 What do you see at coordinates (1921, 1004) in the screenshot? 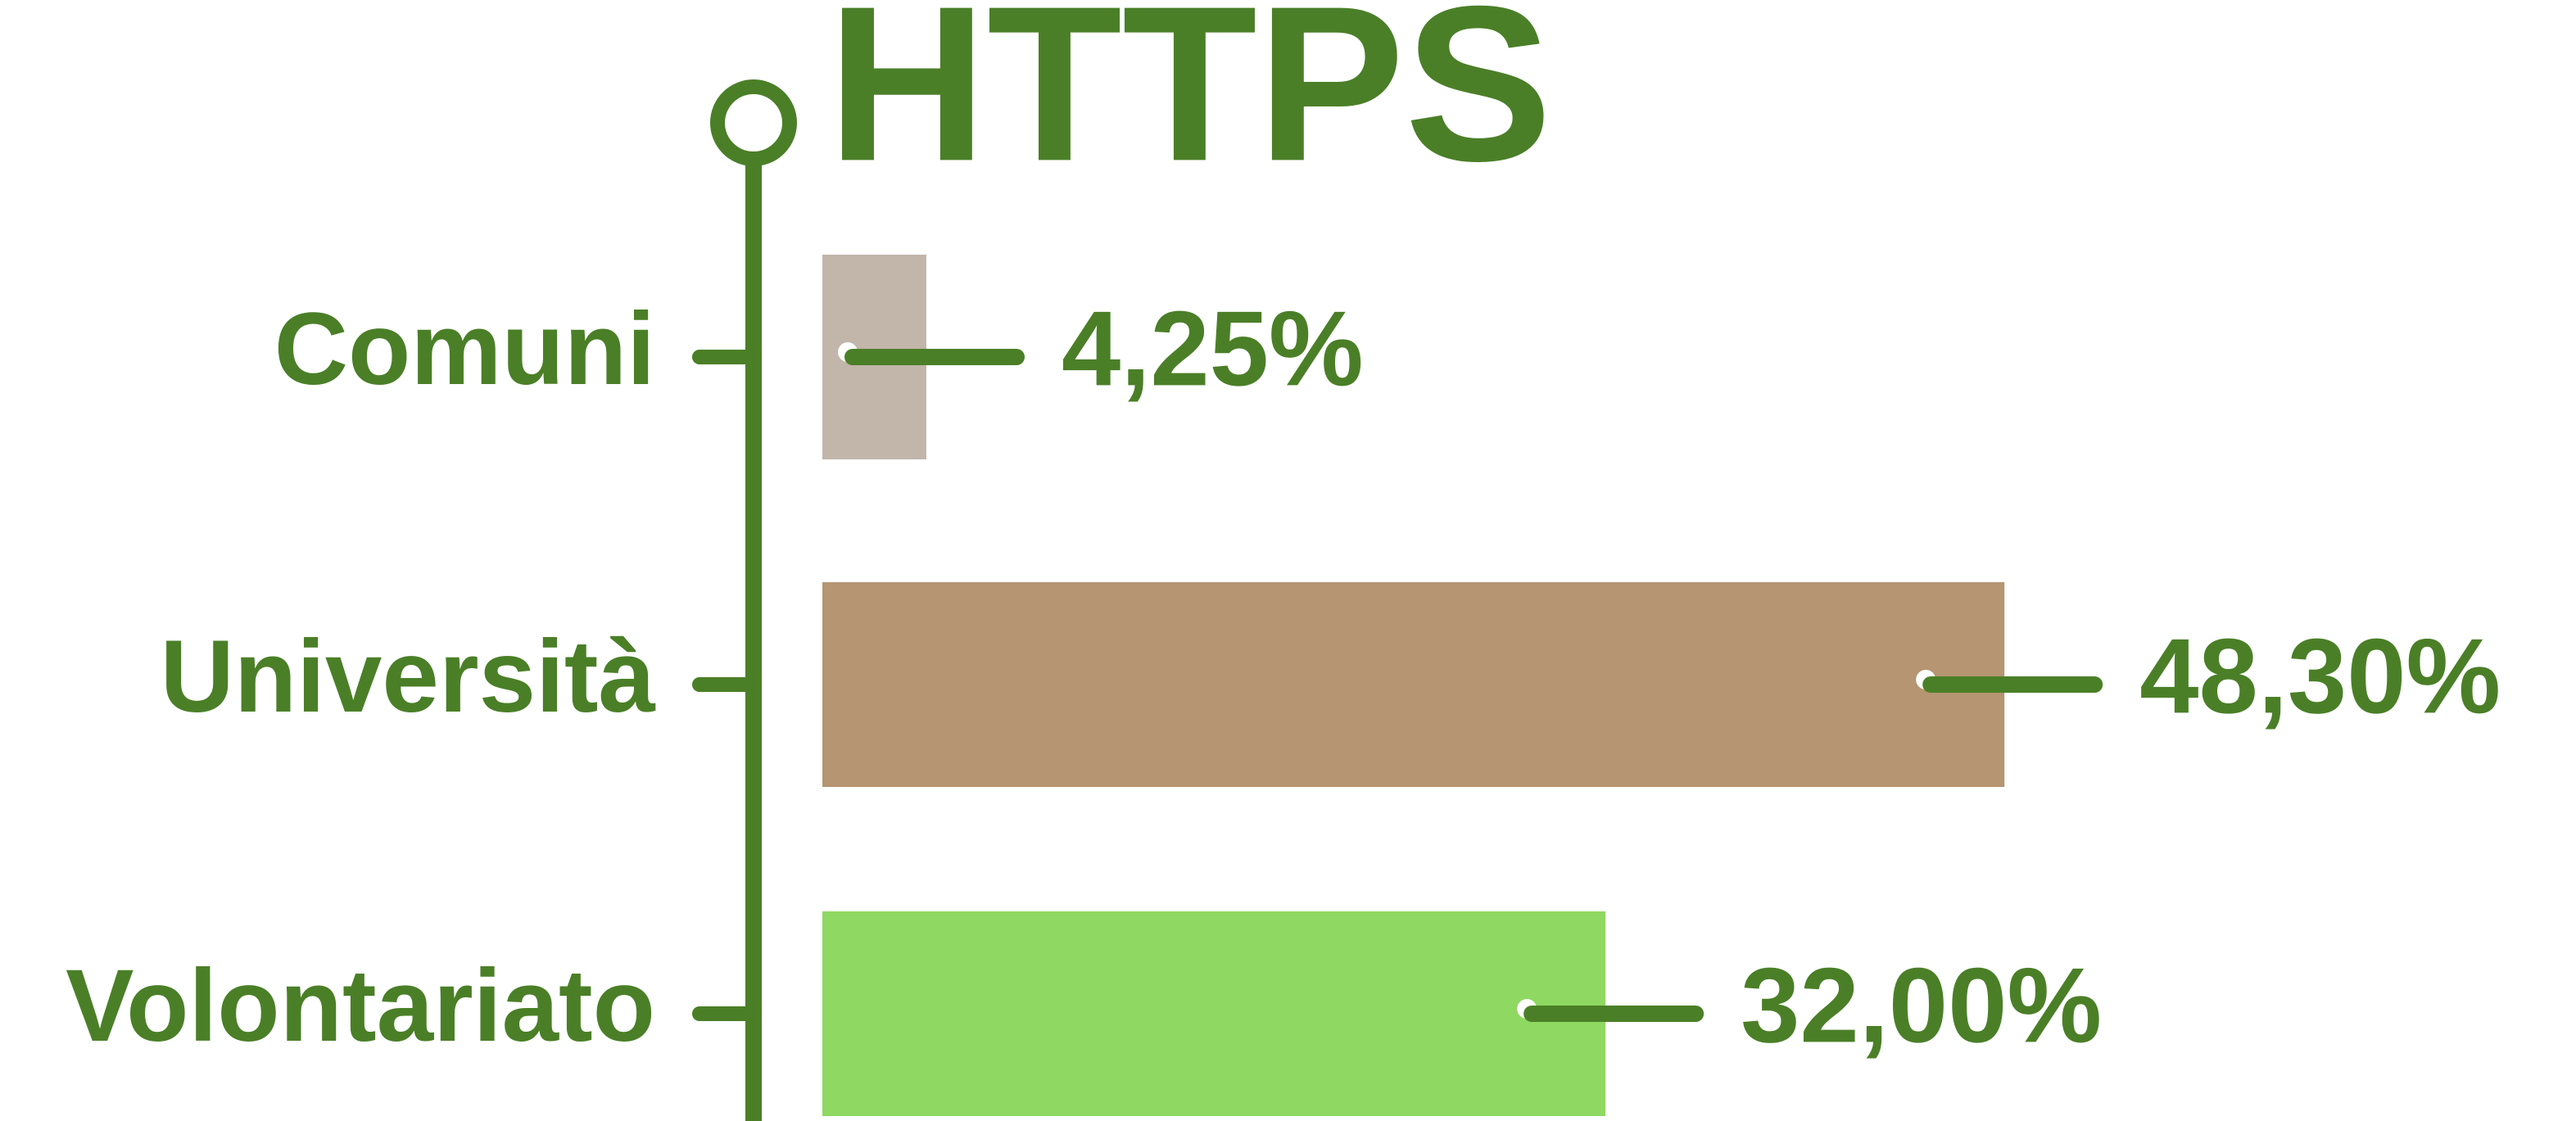
I see `value-label: 32,00%` at bounding box center [1921, 1004].